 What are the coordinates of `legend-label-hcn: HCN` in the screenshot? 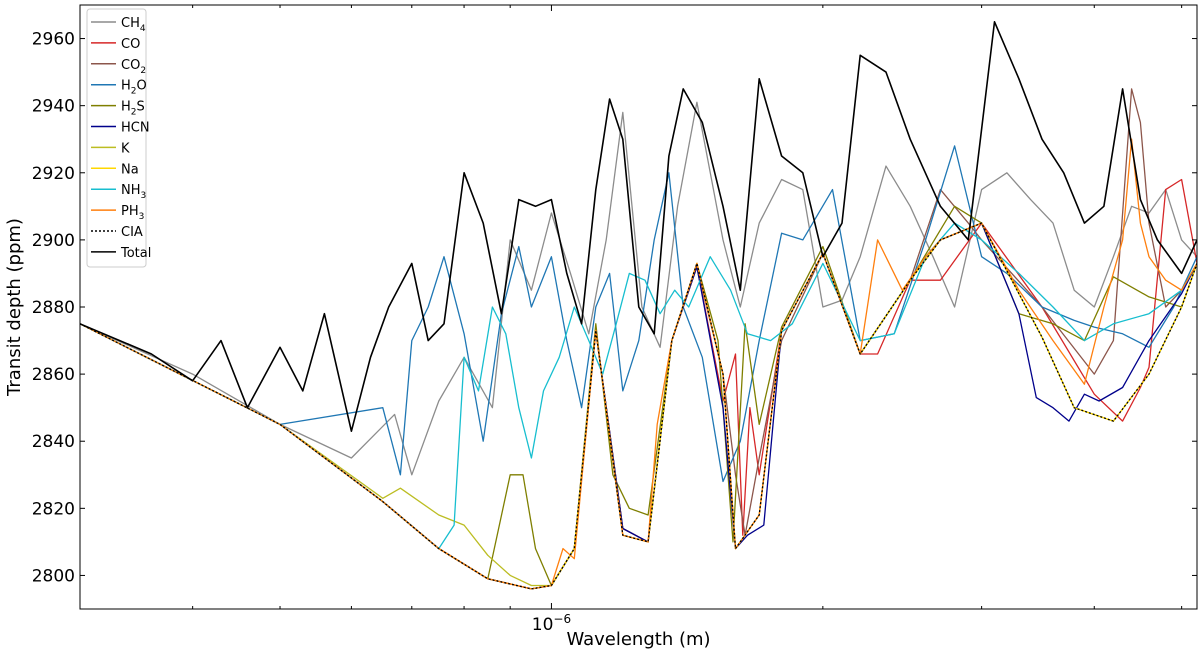 It's located at (135, 128).